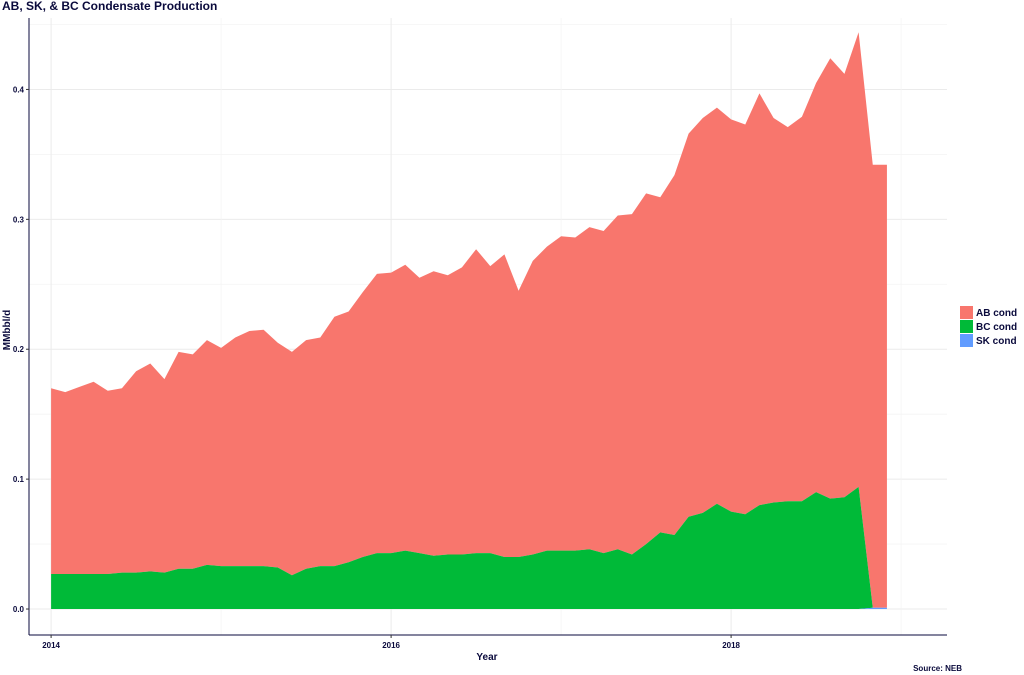 The image size is (1024, 675). Describe the element at coordinates (731, 645) in the screenshot. I see `x-tick-label: 2018` at that location.